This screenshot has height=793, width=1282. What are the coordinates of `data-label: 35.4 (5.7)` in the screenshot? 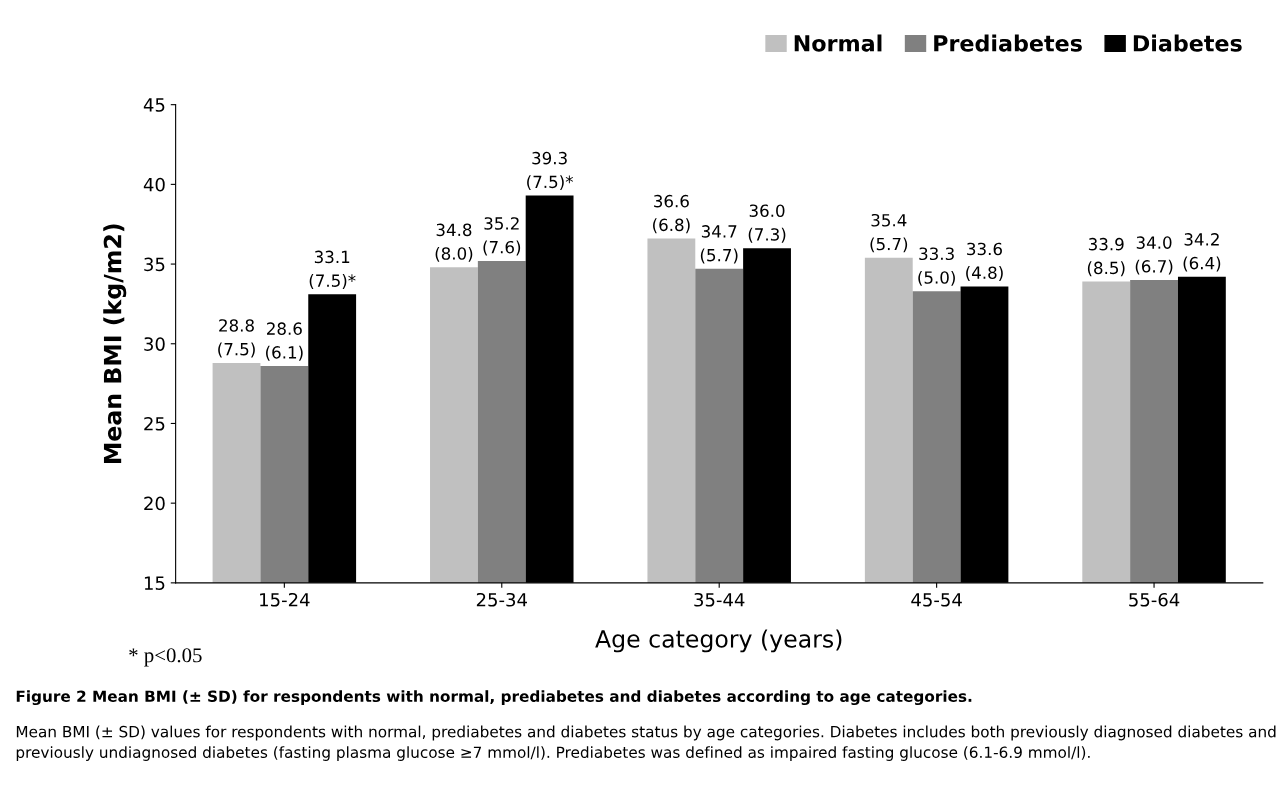 It's located at (889, 233).